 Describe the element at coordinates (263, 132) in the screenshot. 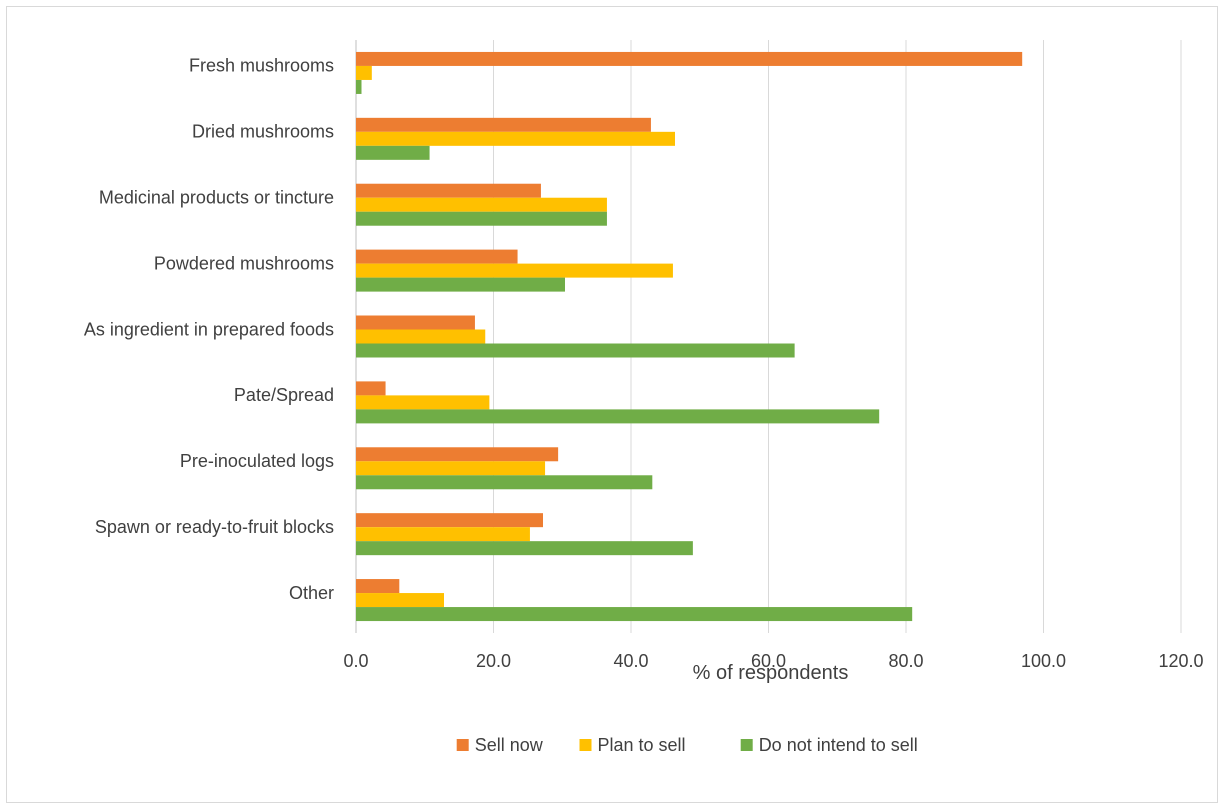

I see `category-label: Dried mushrooms` at that location.